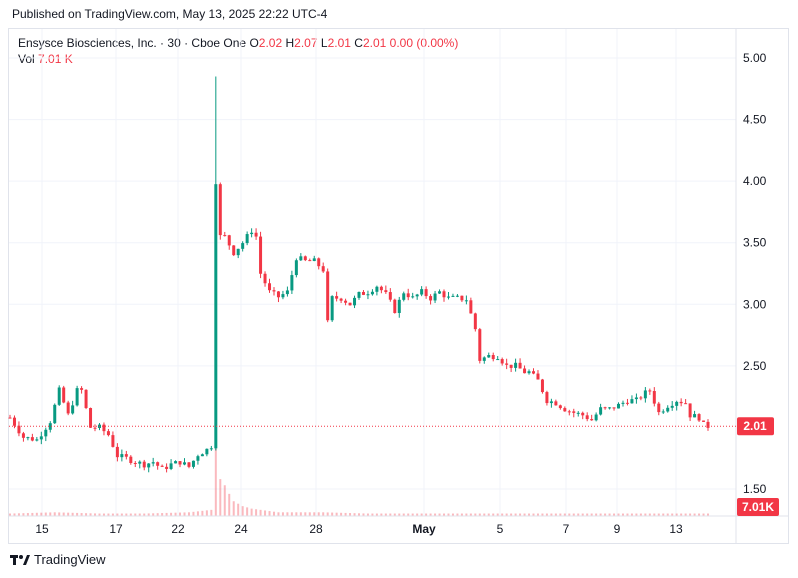 This screenshot has height=578, width=798. Describe the element at coordinates (20, 560) in the screenshot. I see `tradingview-logo-icon` at that location.